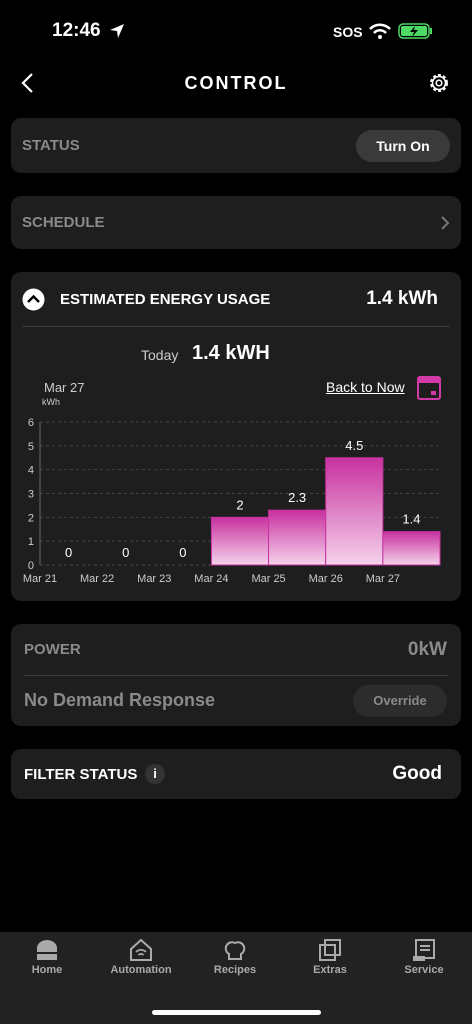  I want to click on sos: SOS, so click(348, 32).